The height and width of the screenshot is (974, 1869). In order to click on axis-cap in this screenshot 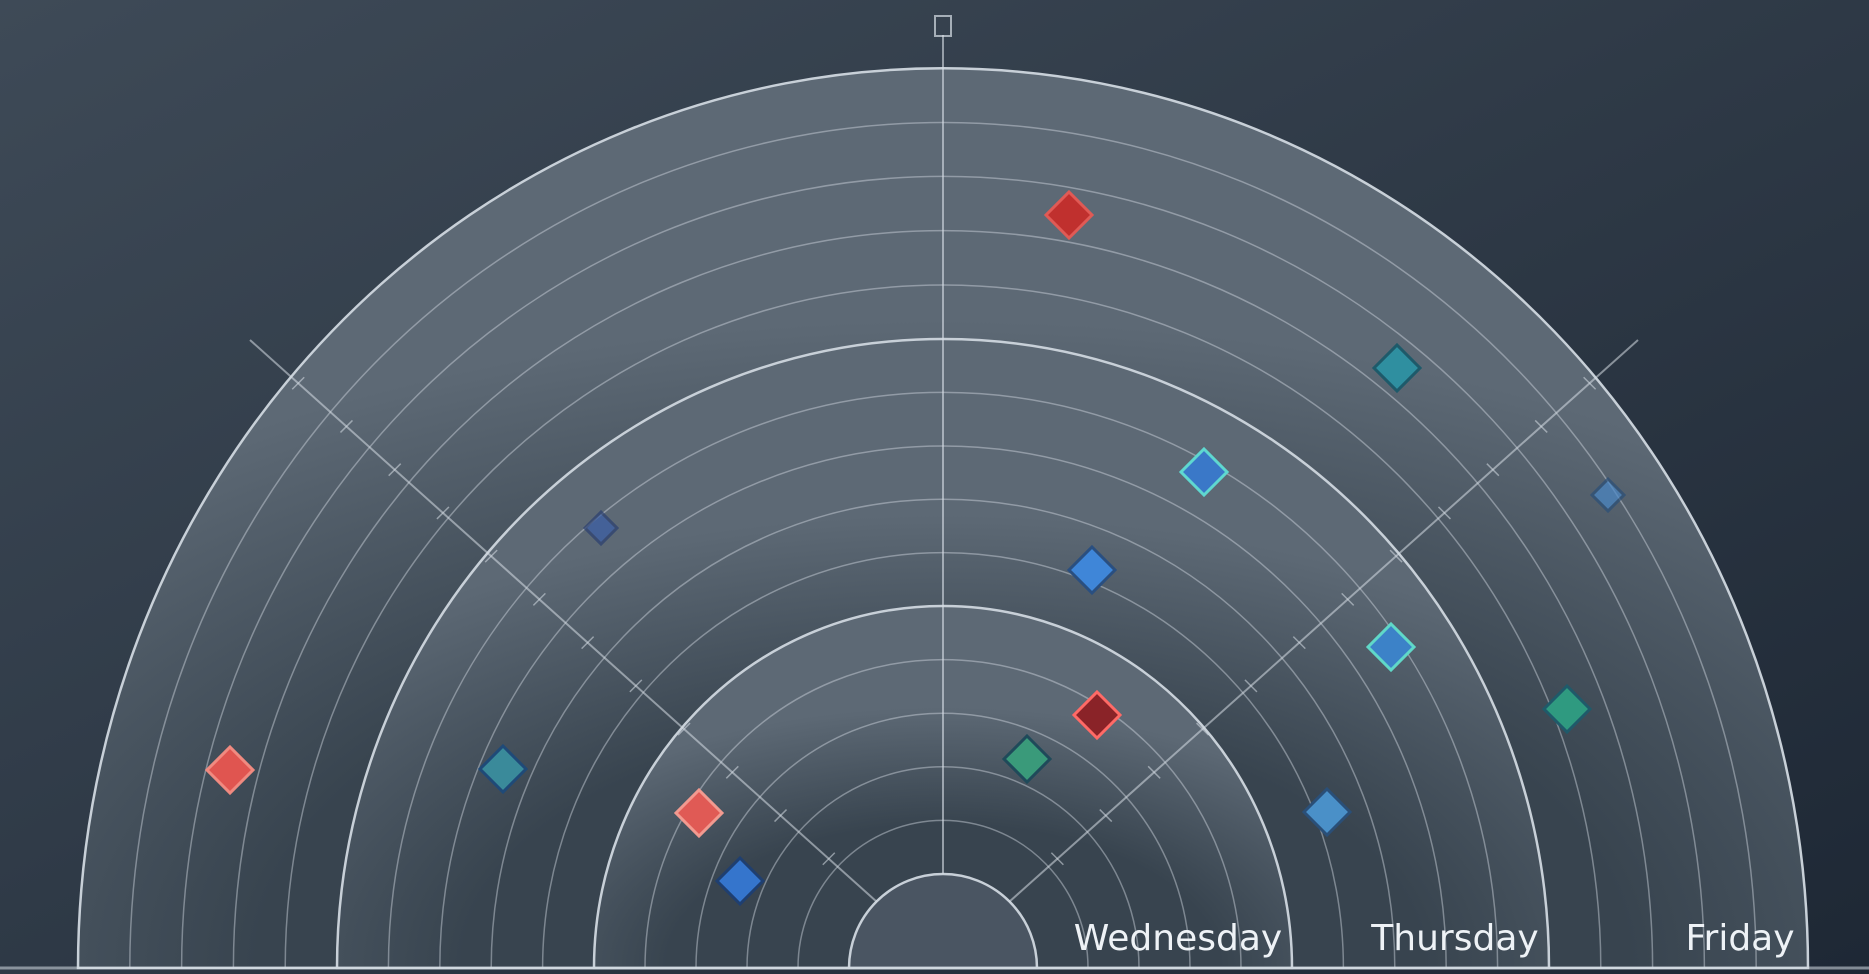, I will do `click(943, 26)`.